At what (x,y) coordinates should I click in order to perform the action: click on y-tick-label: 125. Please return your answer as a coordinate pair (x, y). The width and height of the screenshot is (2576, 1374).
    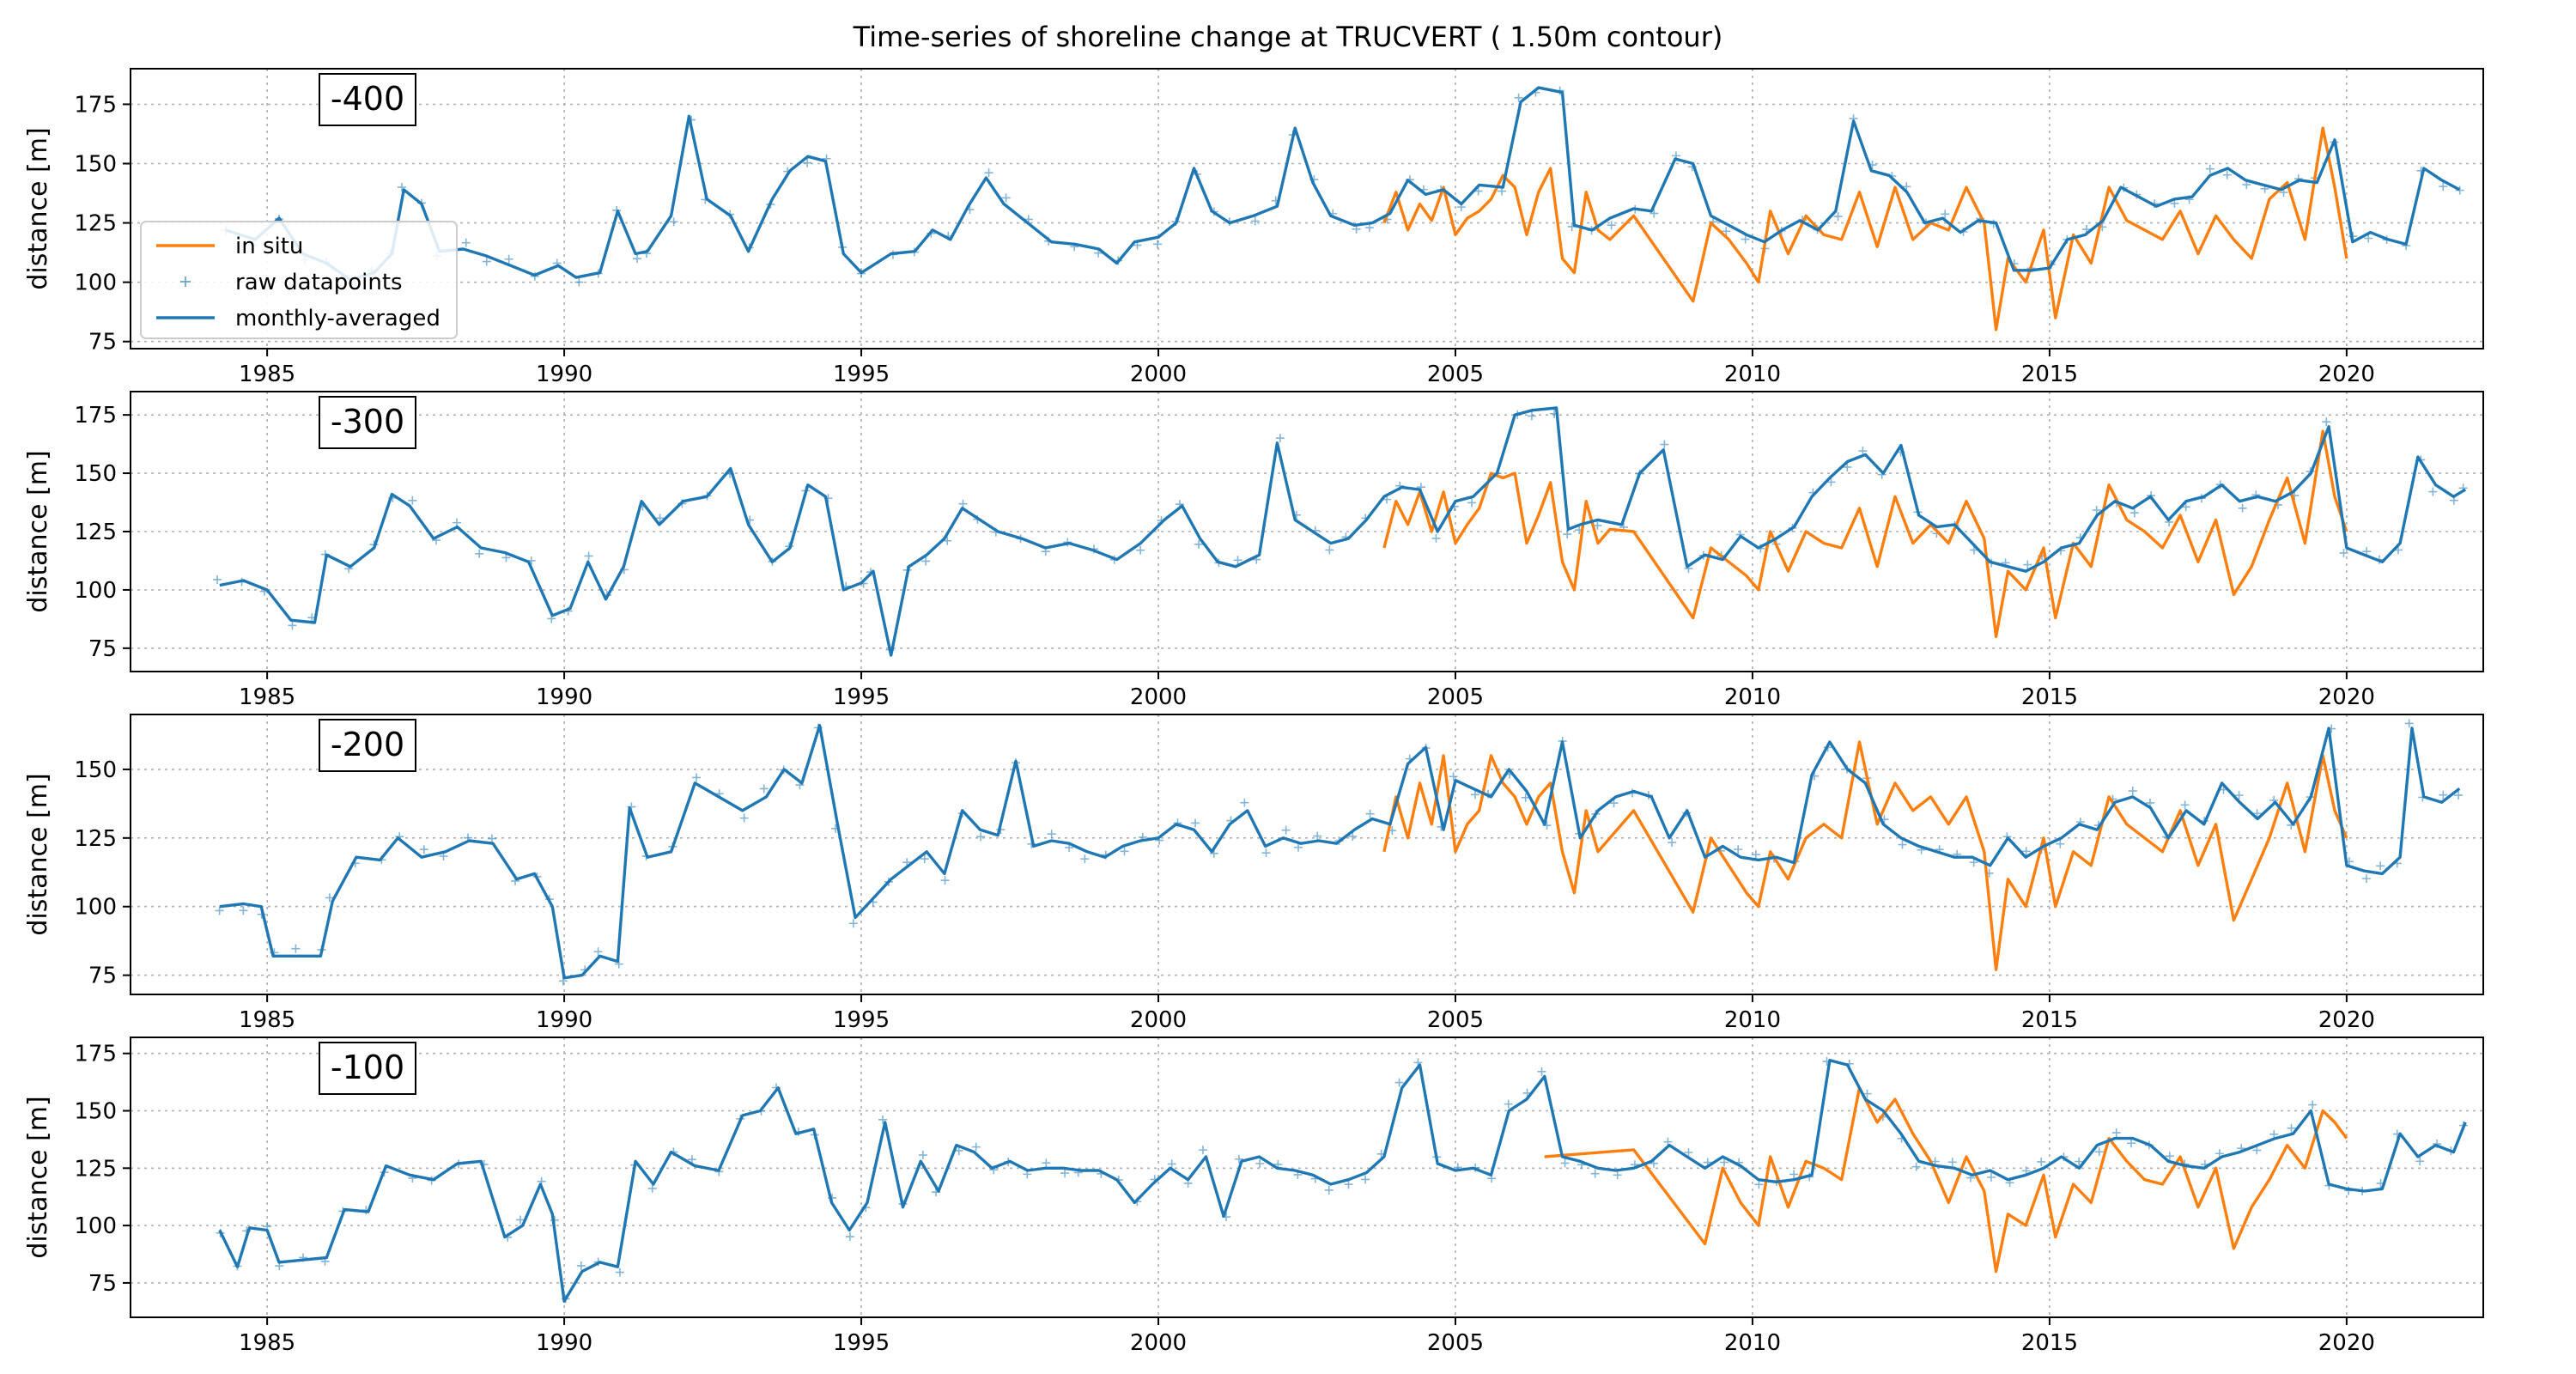
    Looking at the image, I should click on (96, 532).